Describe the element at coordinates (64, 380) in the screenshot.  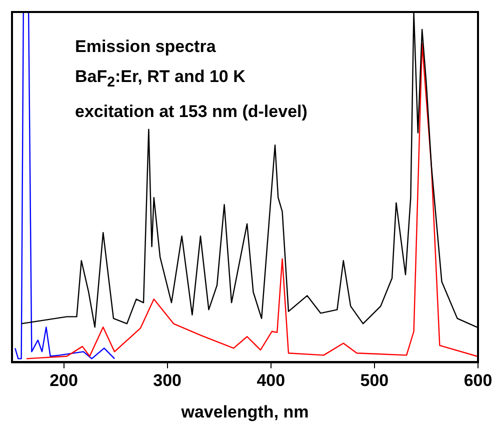
I see `x-tick-label: 200` at that location.